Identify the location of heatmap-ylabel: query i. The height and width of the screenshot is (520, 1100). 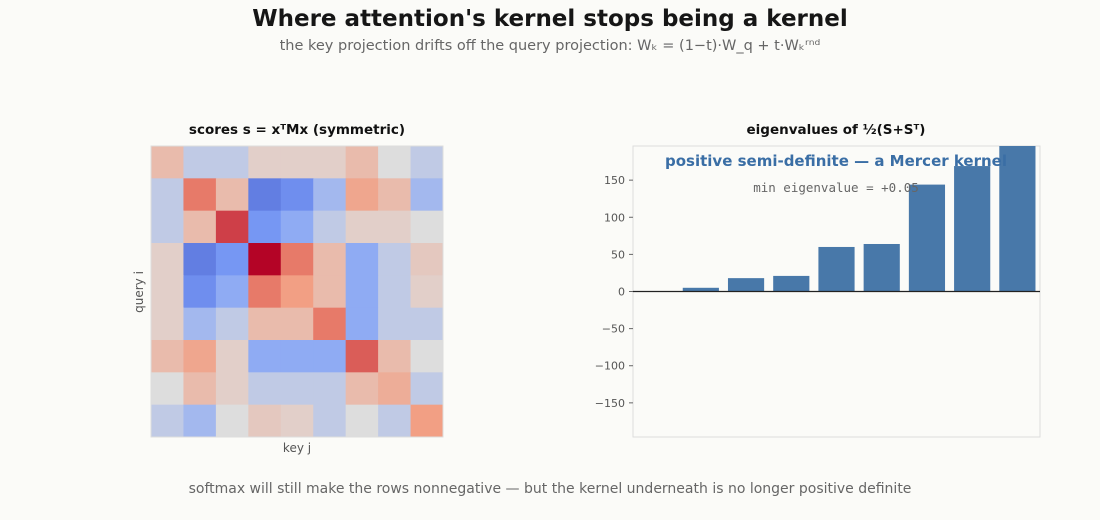
(139, 292).